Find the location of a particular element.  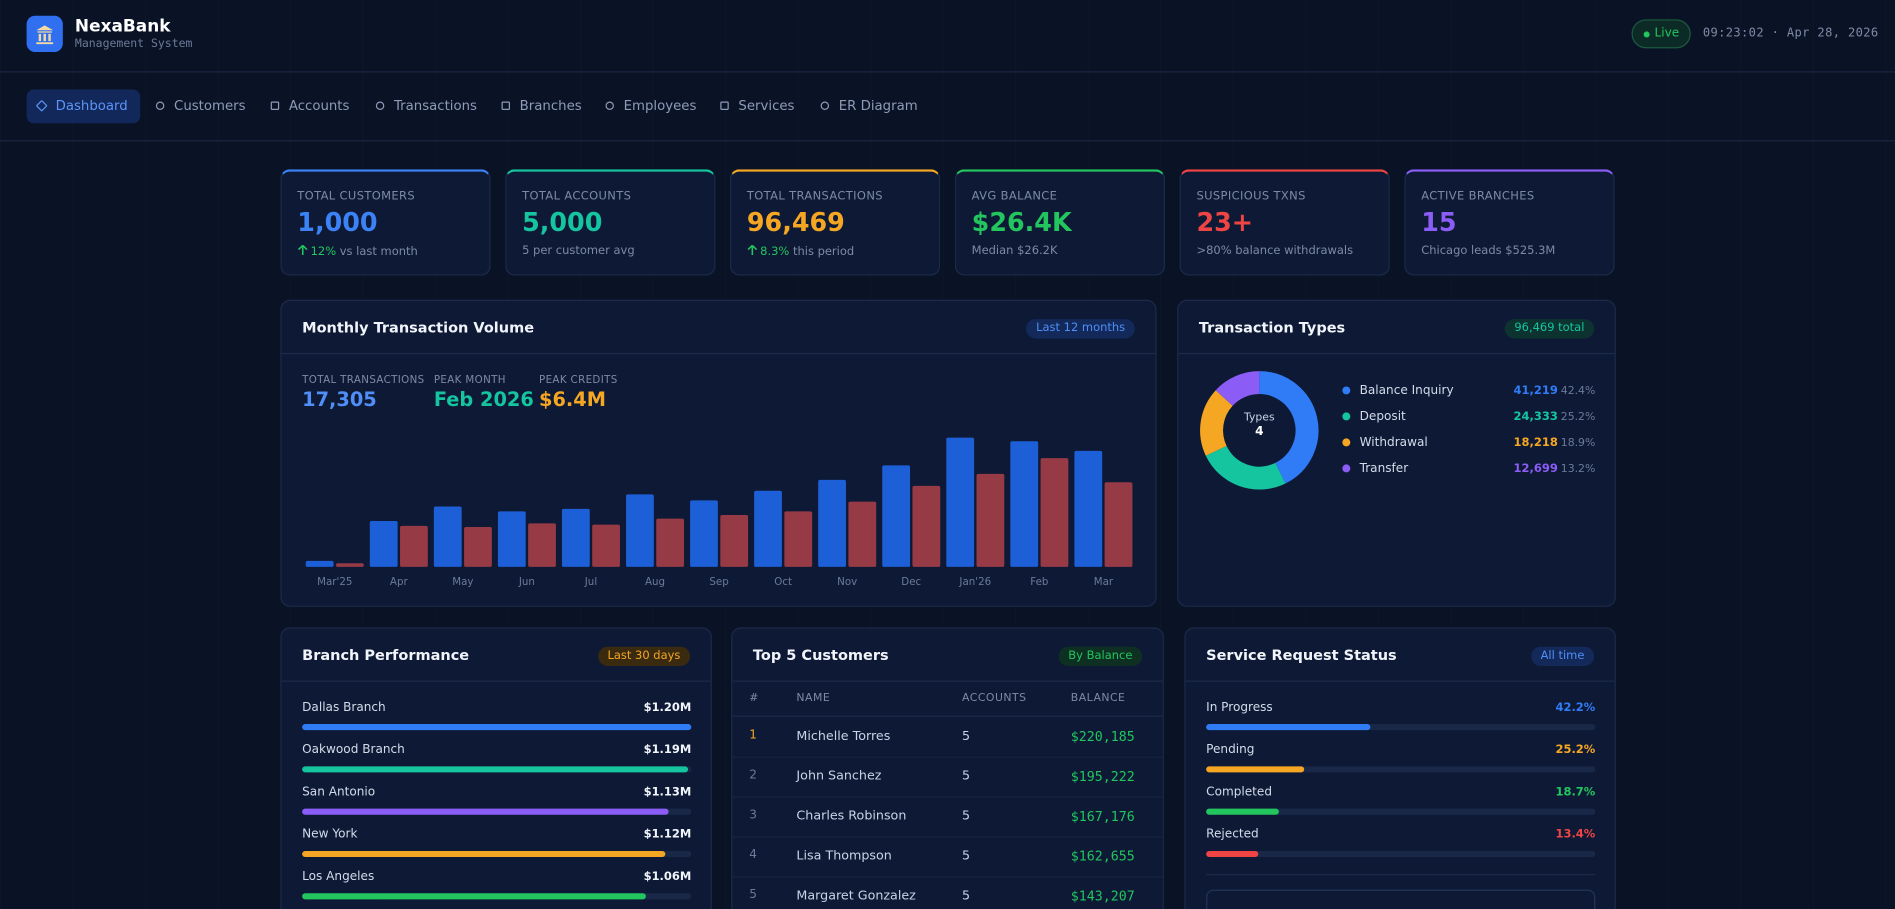

kpi-note: Median $26.2K is located at coordinates (1014, 251).